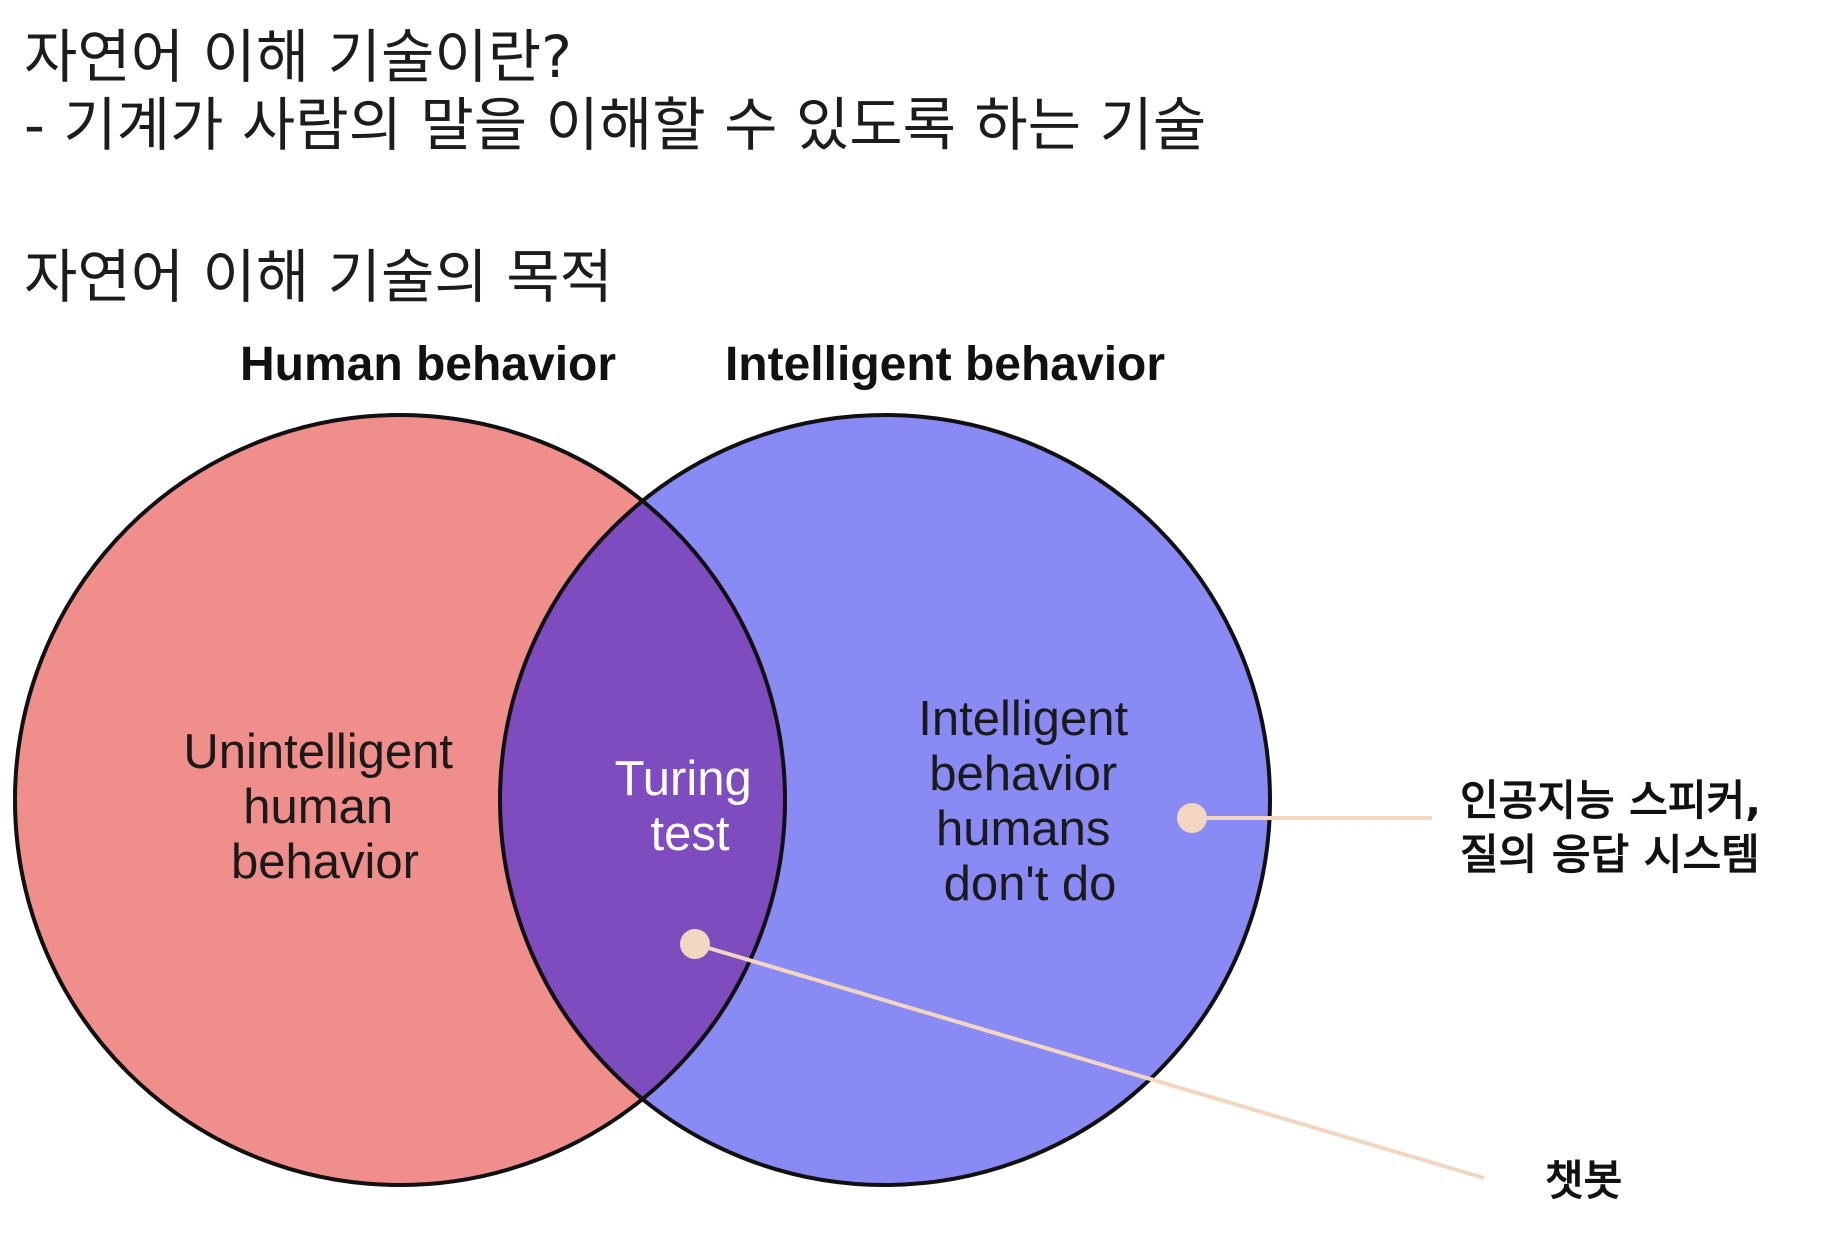 The image size is (1826, 1236). What do you see at coordinates (615, 125) in the screenshot?
I see `heading-definition-detail: - 기계가 사람의 말을 이해할 수 있도록 하는 기술` at bounding box center [615, 125].